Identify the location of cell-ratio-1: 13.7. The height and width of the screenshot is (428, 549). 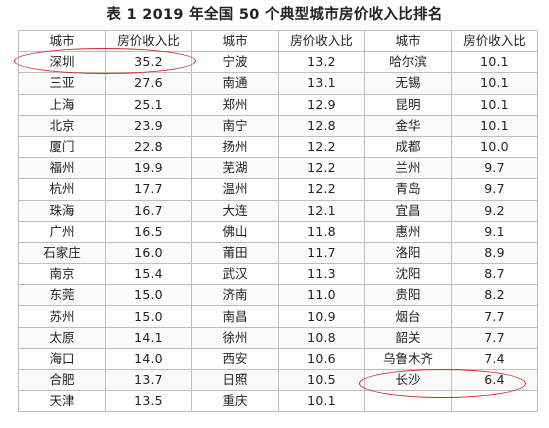
(148, 380).